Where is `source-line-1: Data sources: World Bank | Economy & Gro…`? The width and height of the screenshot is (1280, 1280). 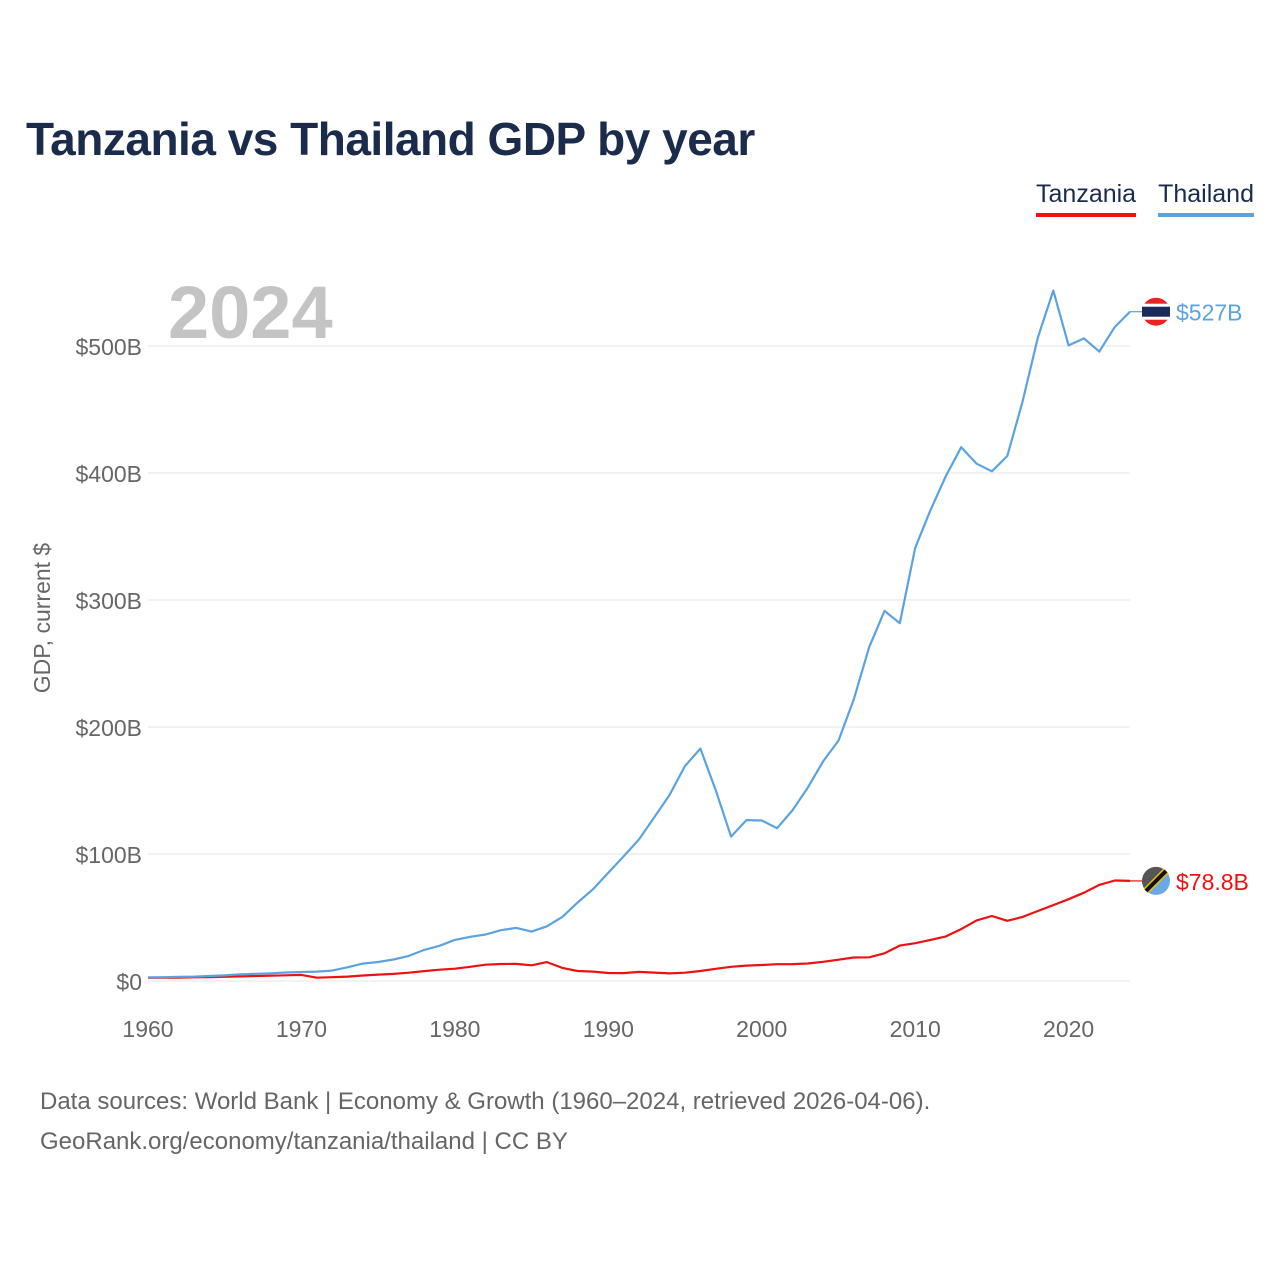
source-line-1: Data sources: World Bank | Economy & Gro… is located at coordinates (485, 1101).